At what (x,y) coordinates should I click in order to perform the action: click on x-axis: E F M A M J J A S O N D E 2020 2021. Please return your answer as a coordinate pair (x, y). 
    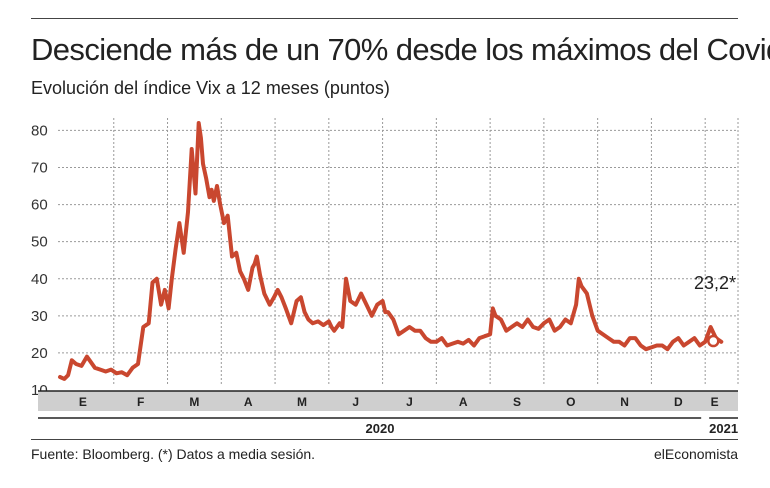
    Looking at the image, I should click on (388, 413).